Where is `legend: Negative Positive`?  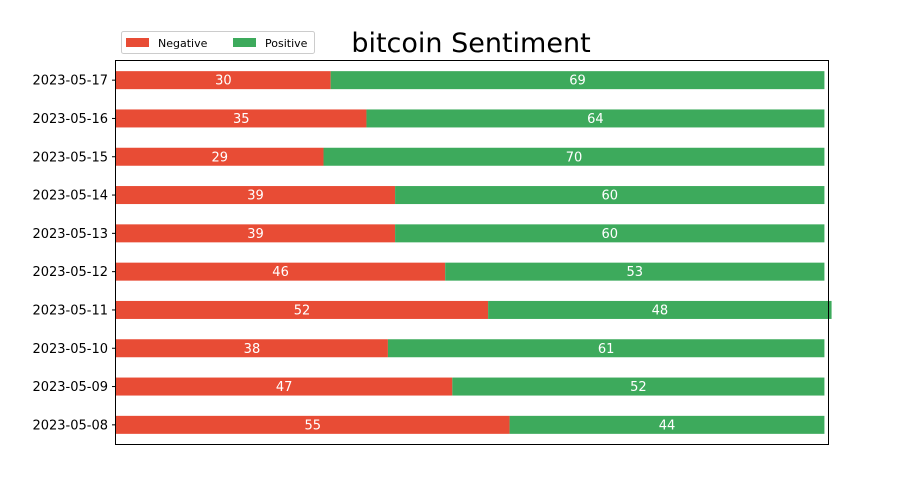
legend: Negative Positive is located at coordinates (218, 42).